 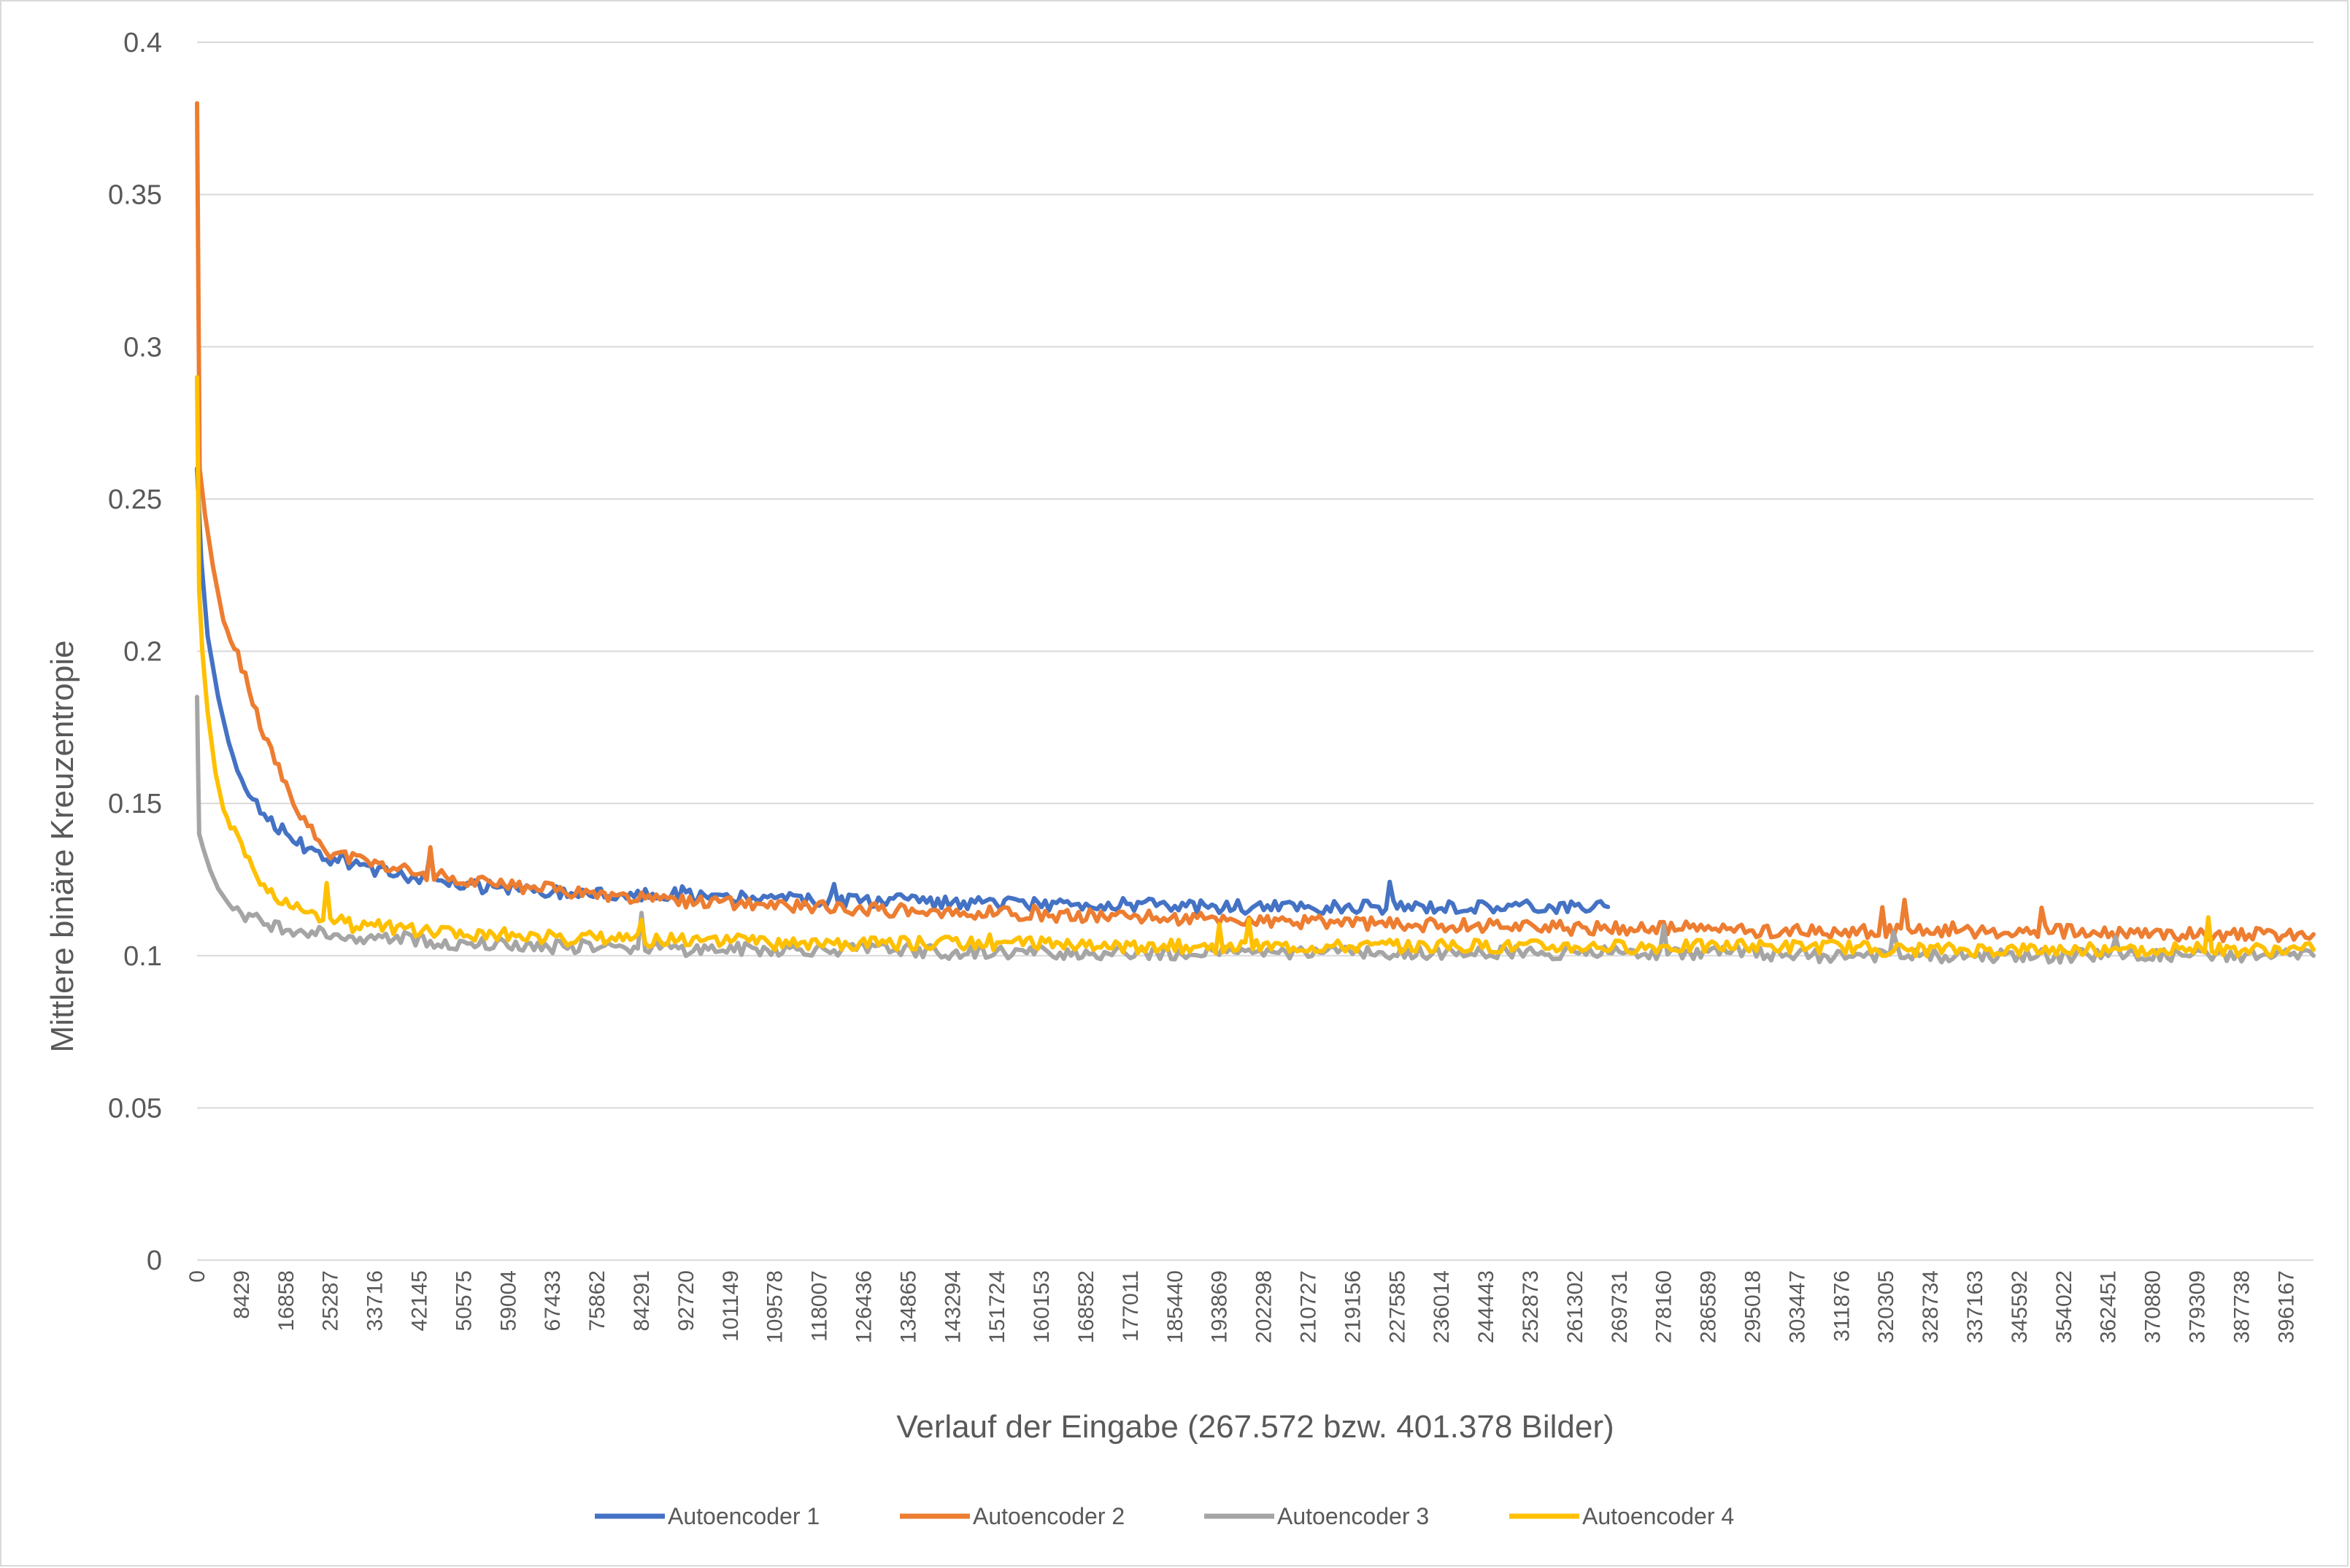 What do you see at coordinates (420, 1300) in the screenshot?
I see `x-tick-label: 42145` at bounding box center [420, 1300].